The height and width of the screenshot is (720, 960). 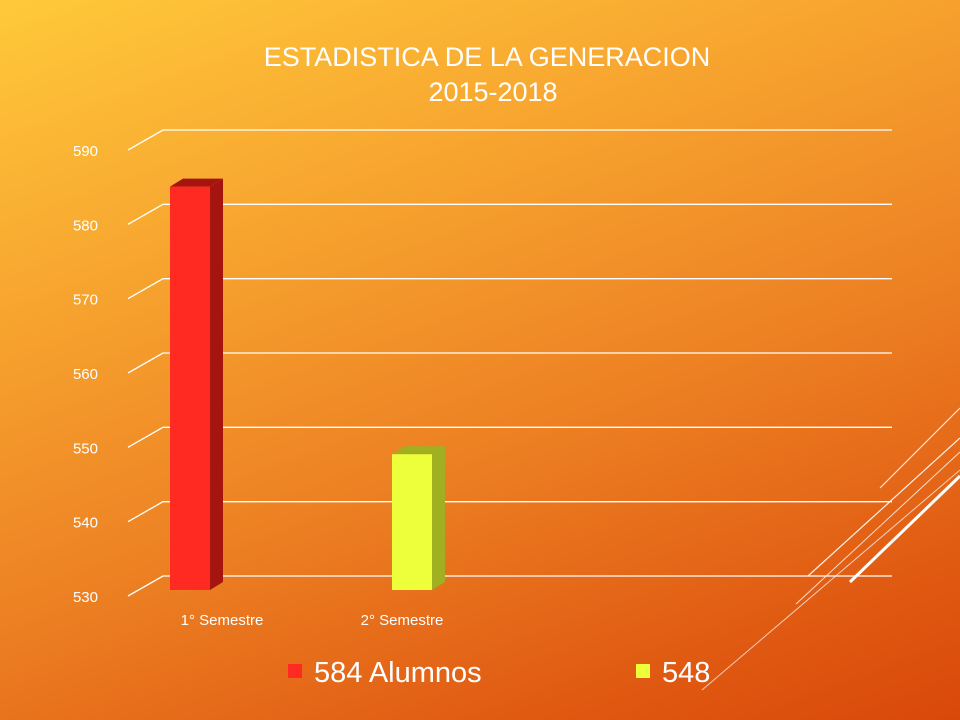 What do you see at coordinates (222, 620) in the screenshot?
I see `x-tick-label: 1° Semestre` at bounding box center [222, 620].